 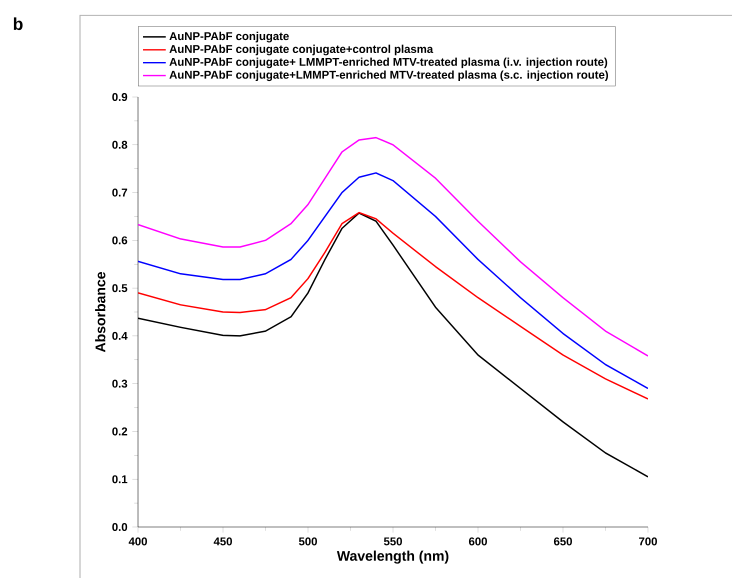 What do you see at coordinates (120, 526) in the screenshot?
I see `y-tick-label: 0.0` at bounding box center [120, 526].